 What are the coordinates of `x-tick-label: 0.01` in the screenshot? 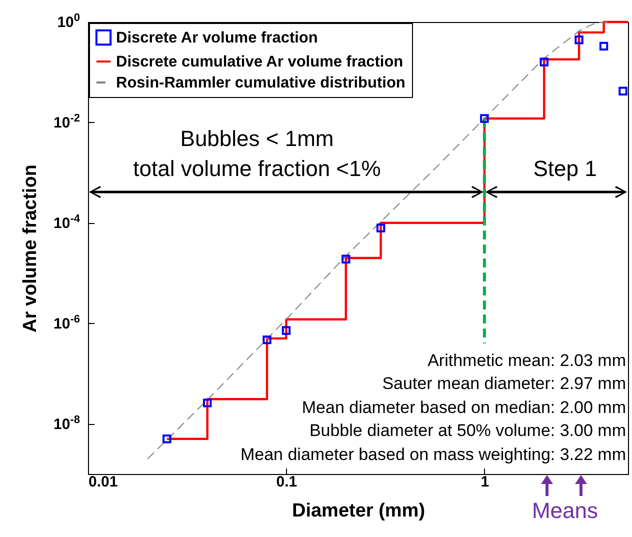 It's located at (103, 482).